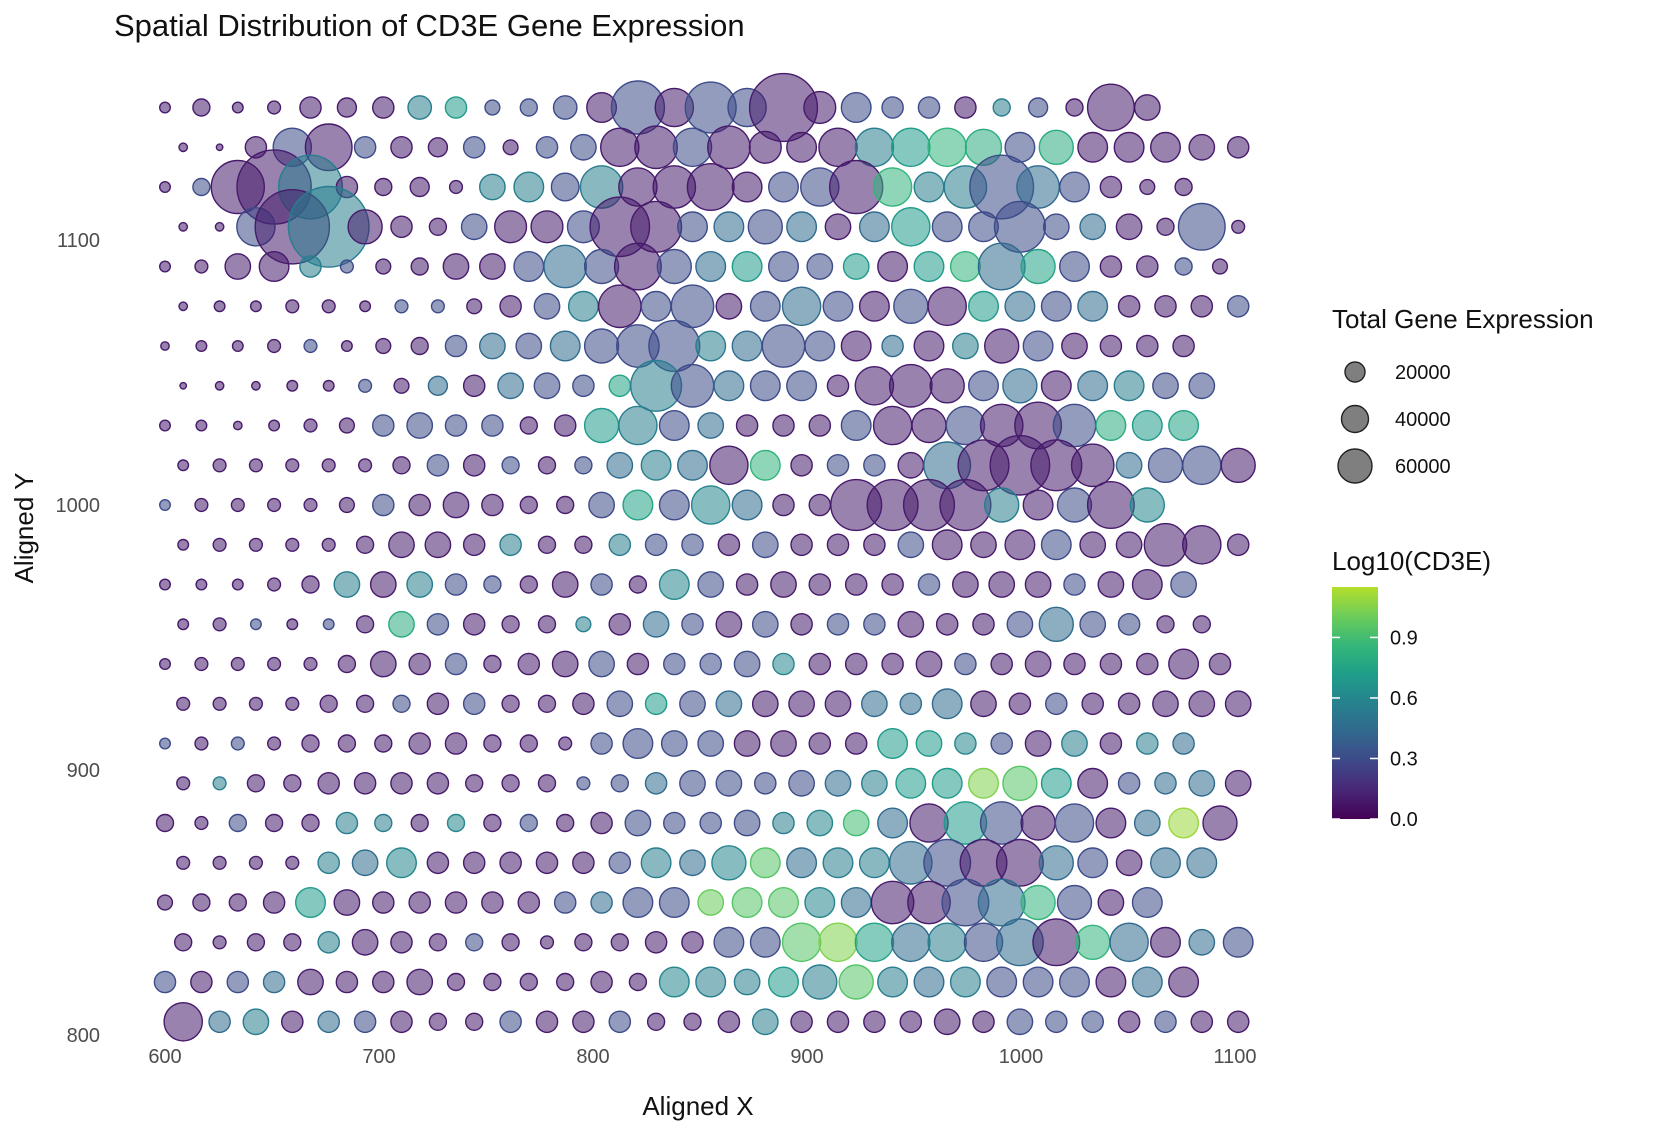  What do you see at coordinates (83, 1036) in the screenshot?
I see `y-tick-label: 800` at bounding box center [83, 1036].